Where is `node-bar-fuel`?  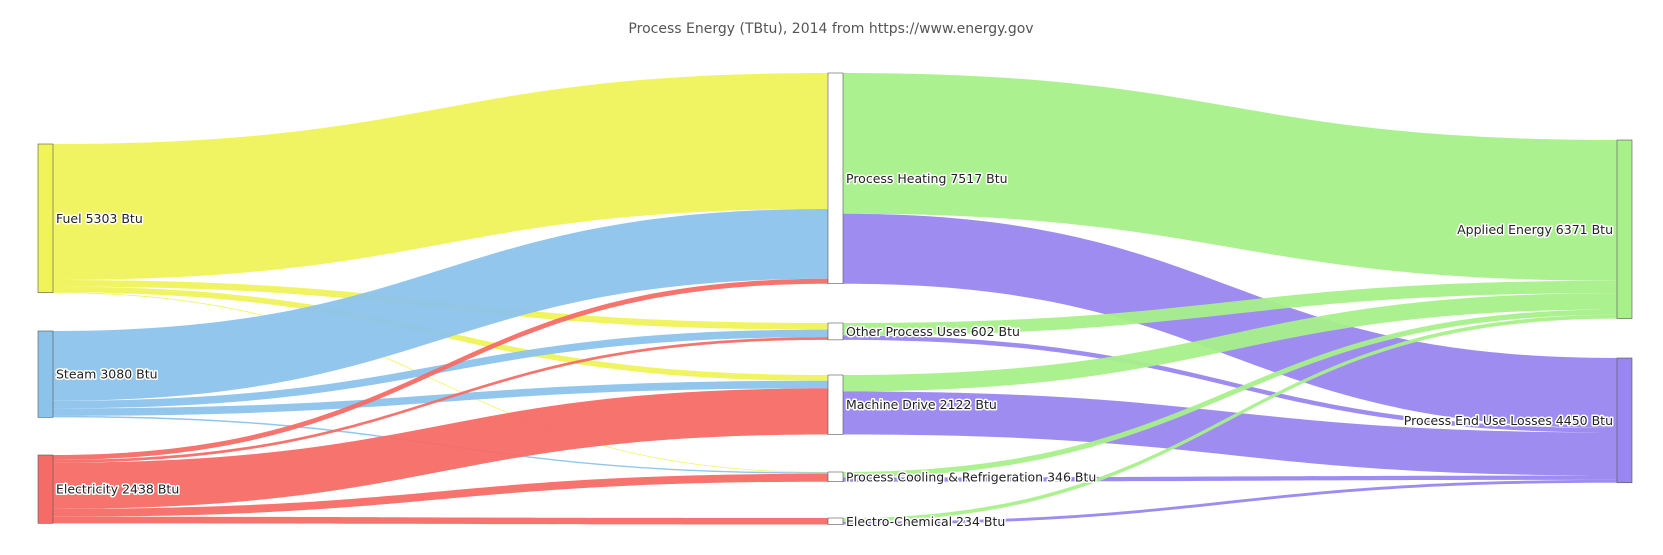
node-bar-fuel is located at coordinates (45, 218).